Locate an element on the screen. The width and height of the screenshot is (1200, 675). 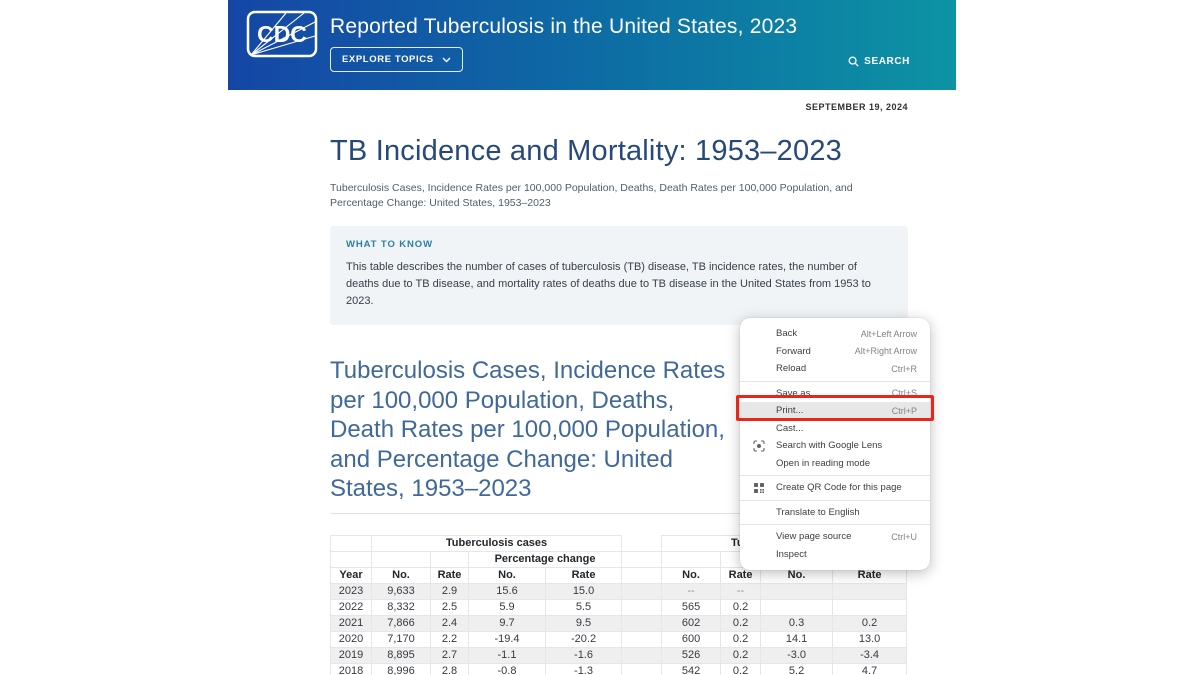
menu-item-reload: Reload Ctrl+R is located at coordinates (835, 369).